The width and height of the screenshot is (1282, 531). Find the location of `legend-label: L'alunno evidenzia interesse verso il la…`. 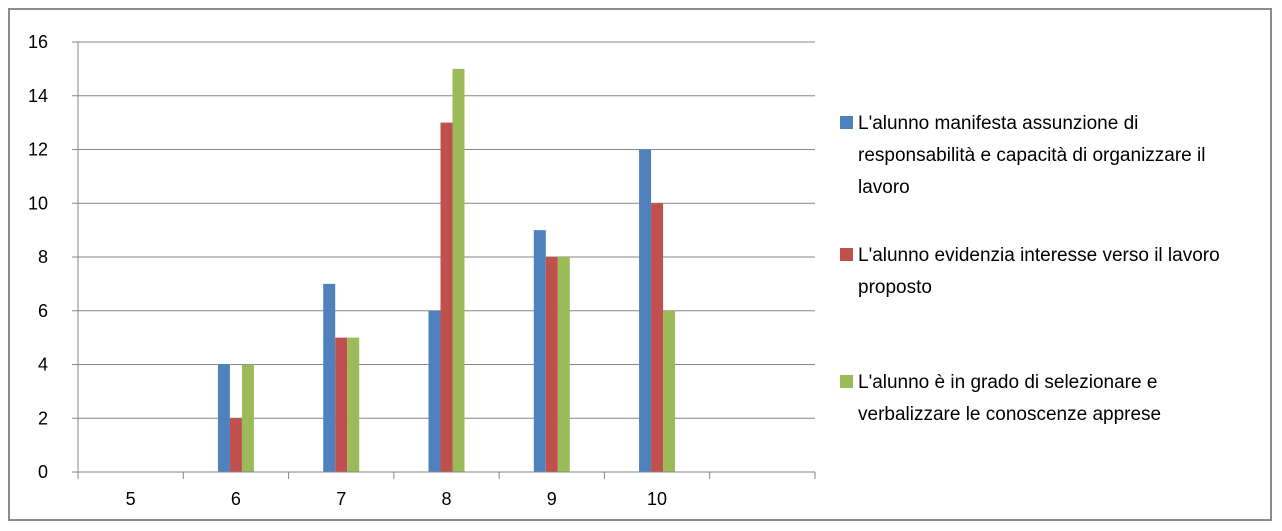

legend-label: L'alunno evidenzia interesse verso il la… is located at coordinates (1039, 271).